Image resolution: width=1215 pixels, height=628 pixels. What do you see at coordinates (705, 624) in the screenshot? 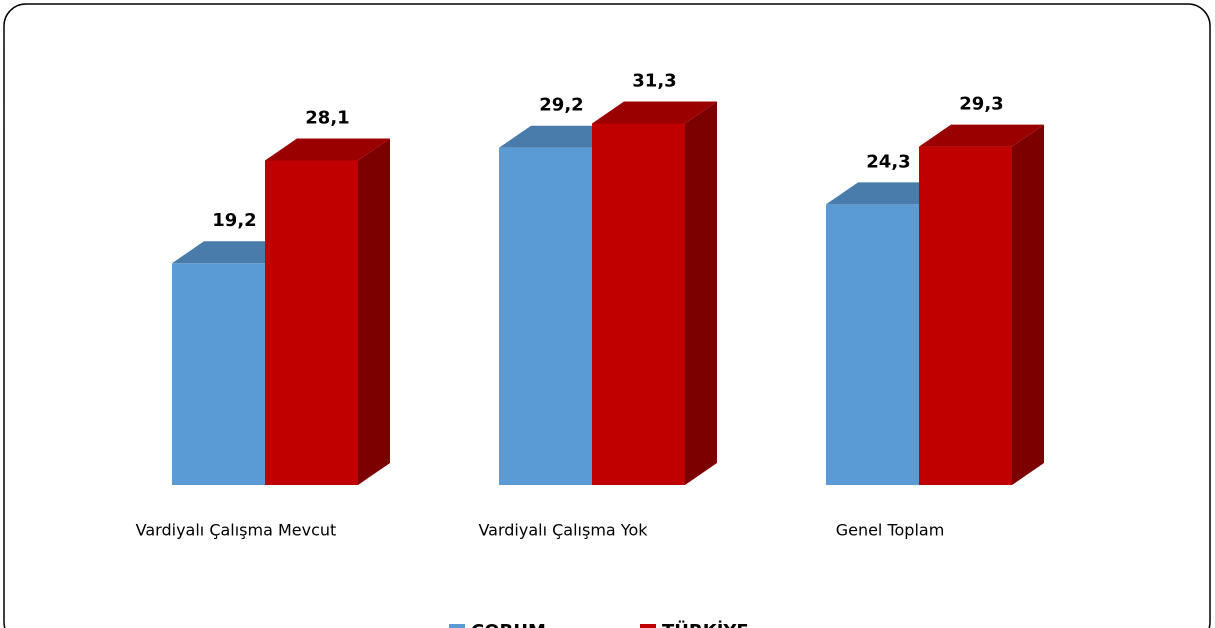
I see `legend-label: TÜRKİYE` at bounding box center [705, 624].